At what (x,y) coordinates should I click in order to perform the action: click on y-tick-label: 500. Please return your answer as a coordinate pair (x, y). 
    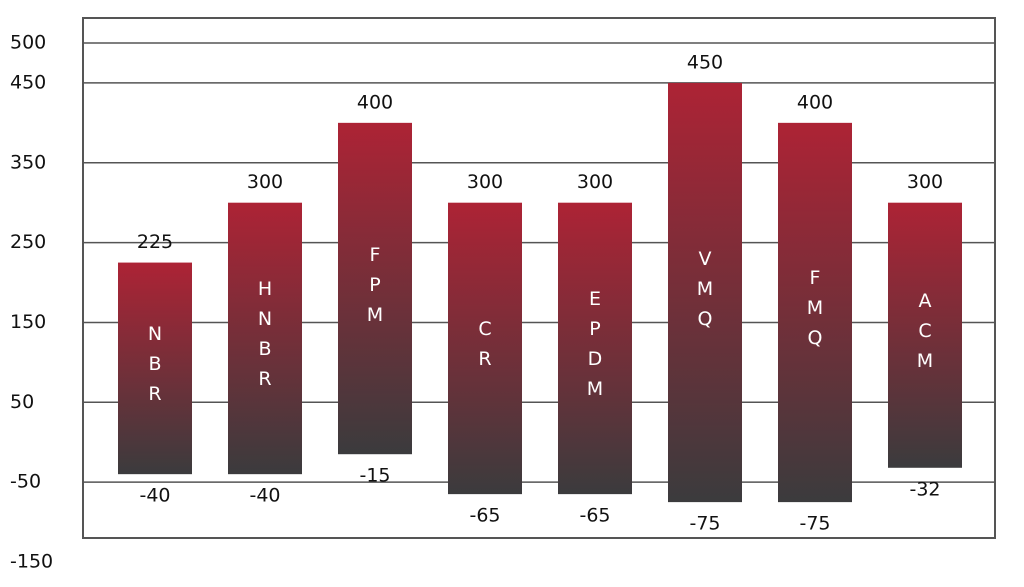
    Looking at the image, I should click on (28, 43).